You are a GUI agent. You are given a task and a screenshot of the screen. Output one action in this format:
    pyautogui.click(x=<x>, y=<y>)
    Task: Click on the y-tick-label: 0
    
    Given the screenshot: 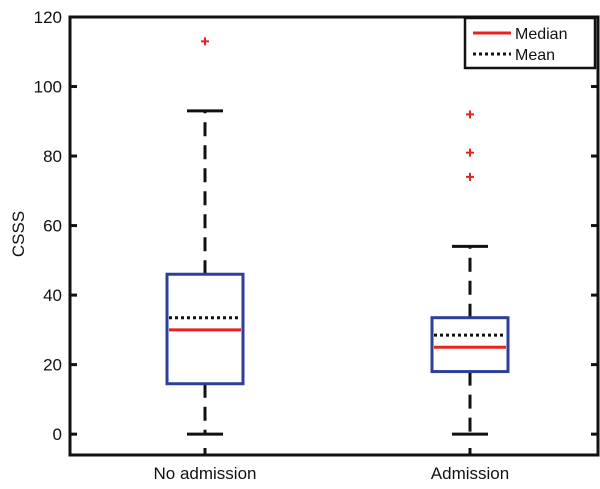 What is the action you would take?
    pyautogui.click(x=57, y=434)
    